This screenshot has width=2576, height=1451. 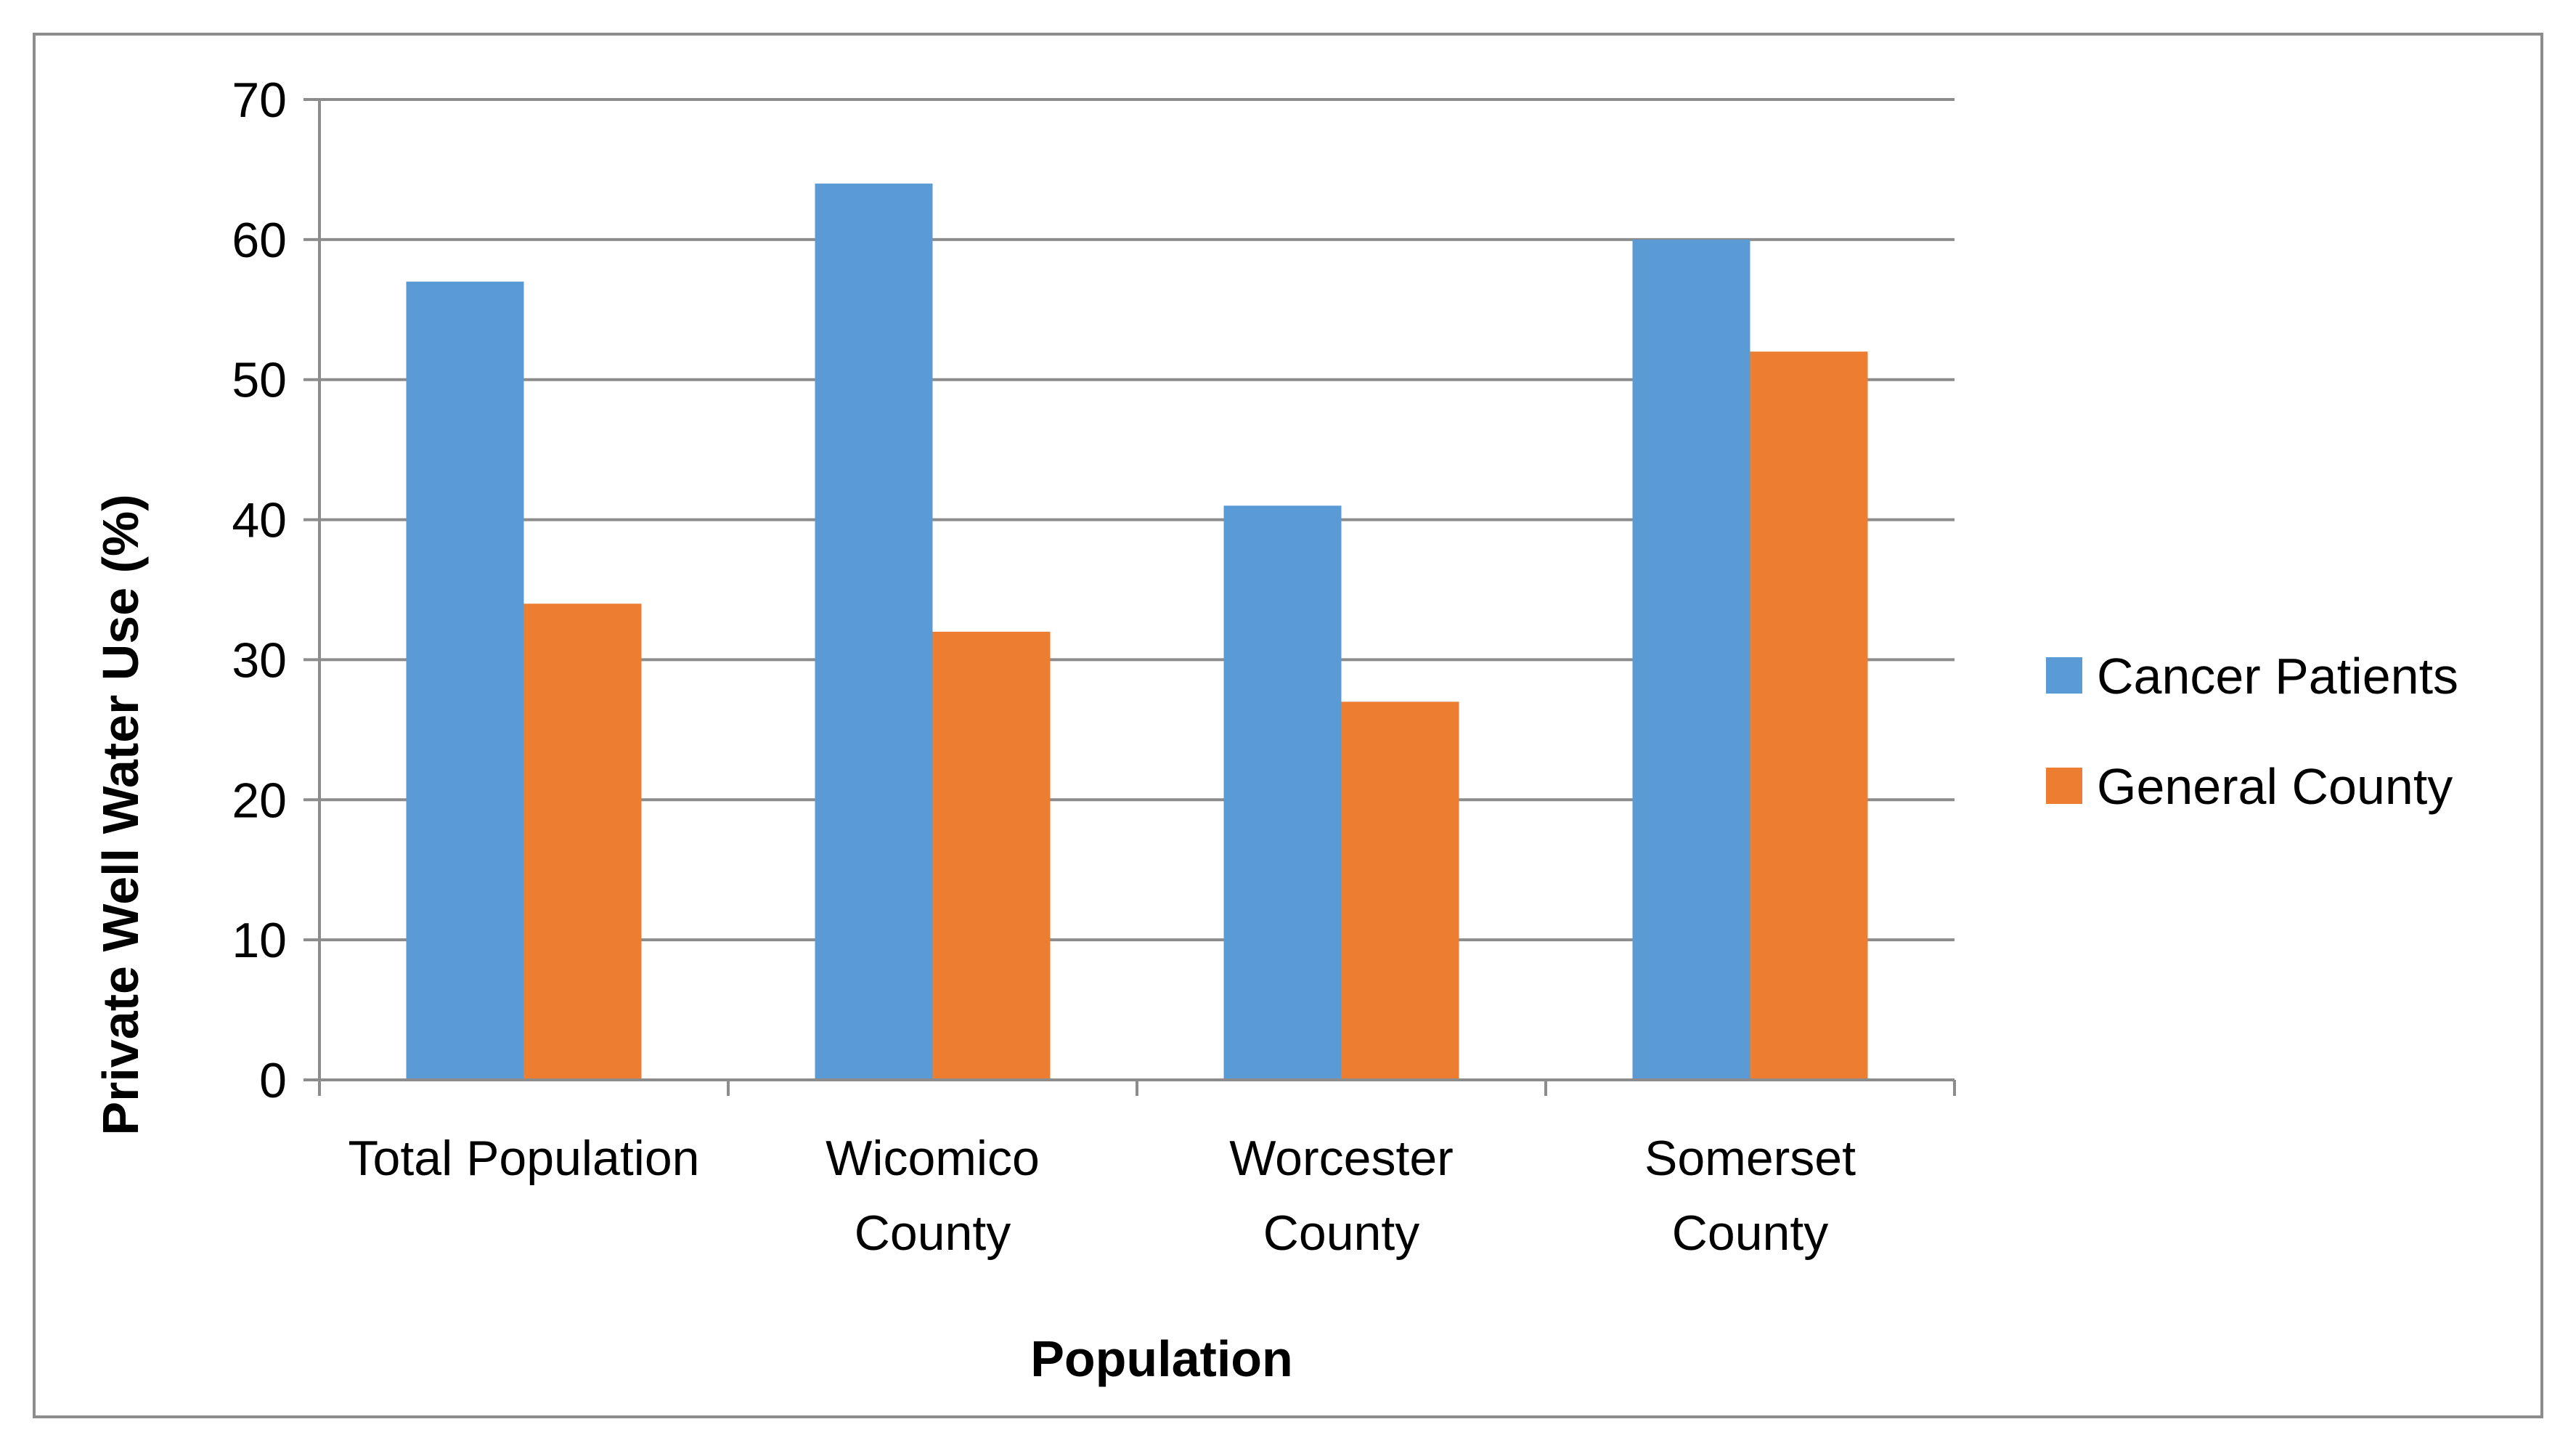 I want to click on y-tick-label-40: 40, so click(x=259, y=520).